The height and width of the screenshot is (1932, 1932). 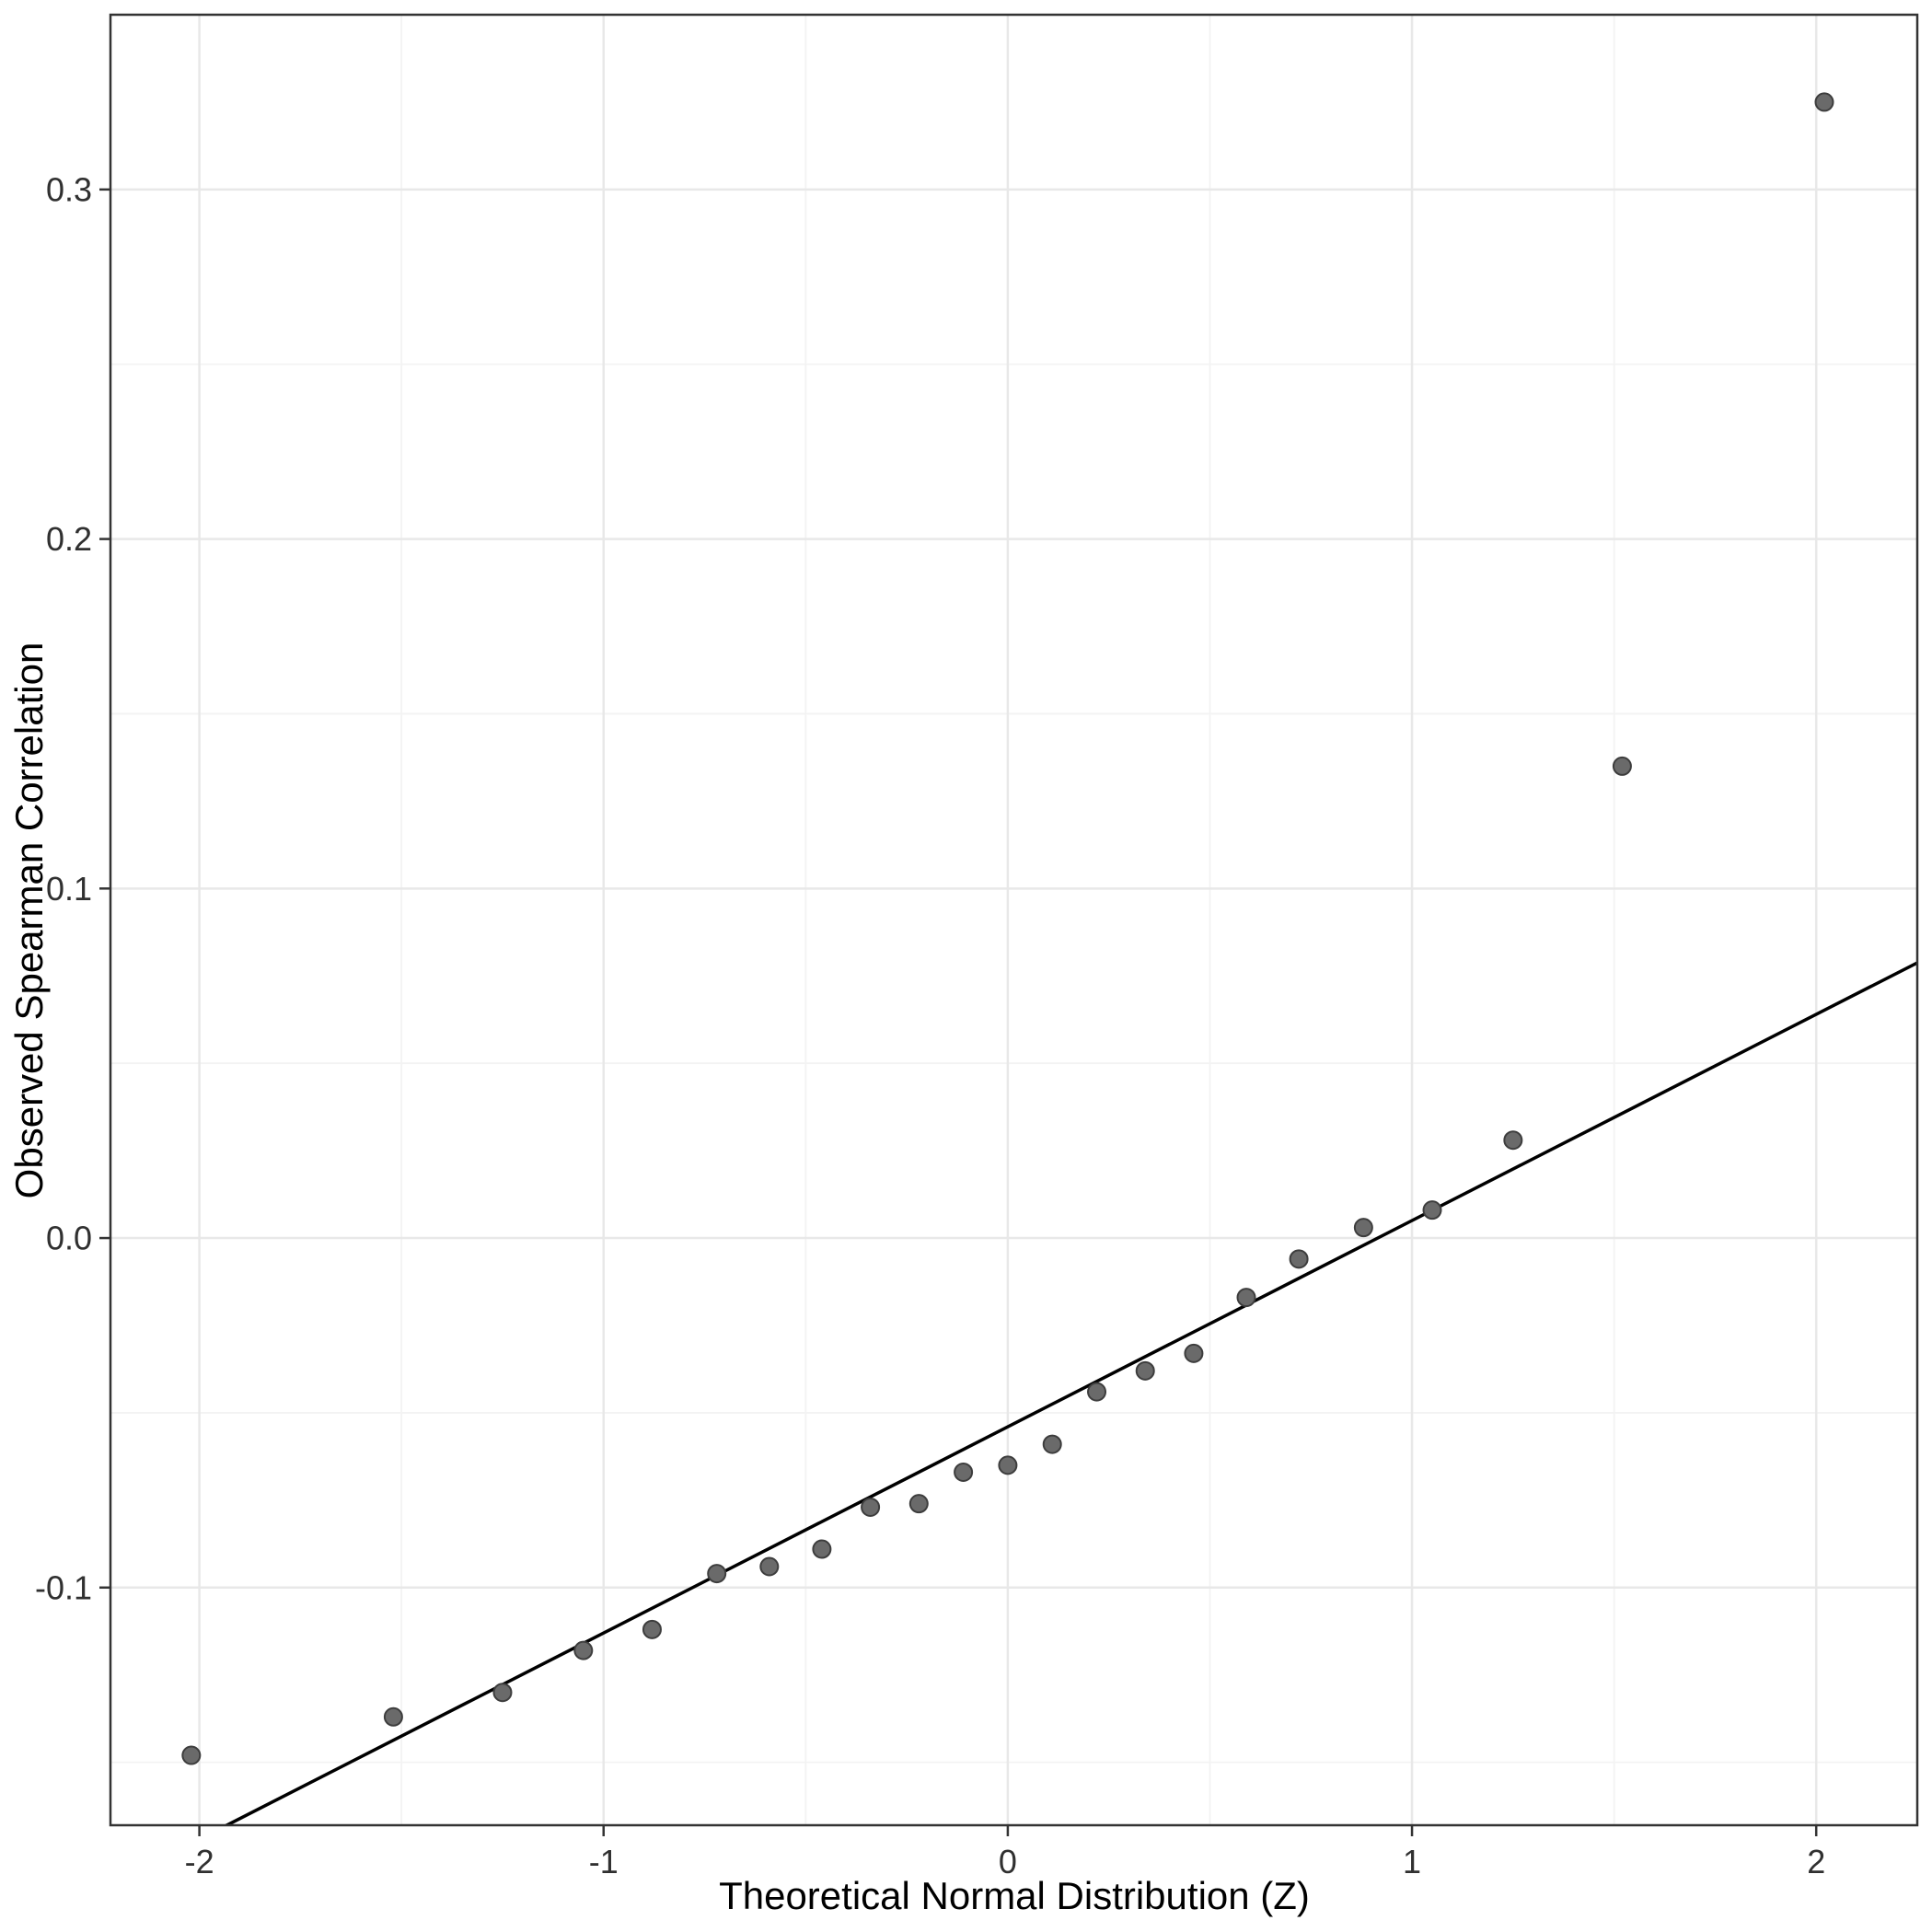 I want to click on y-axis-tick-label: 0.0, so click(x=69, y=1238).